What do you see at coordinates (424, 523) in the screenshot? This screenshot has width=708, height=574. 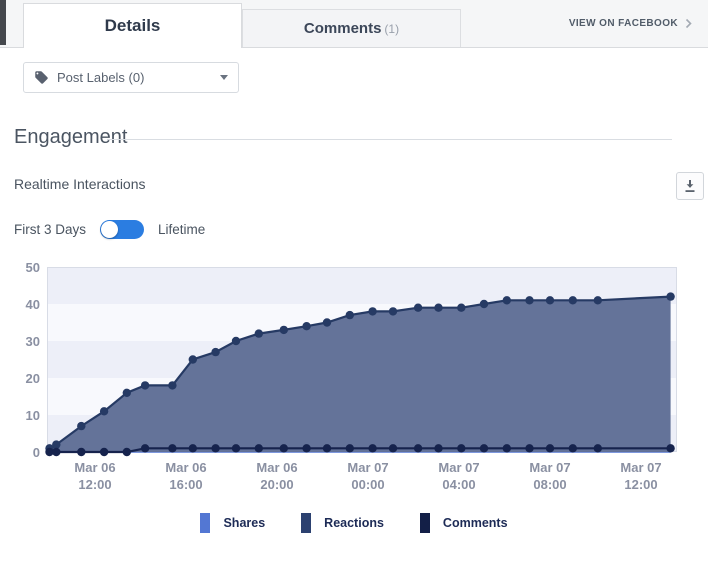 I see `legend-swatch-comments` at bounding box center [424, 523].